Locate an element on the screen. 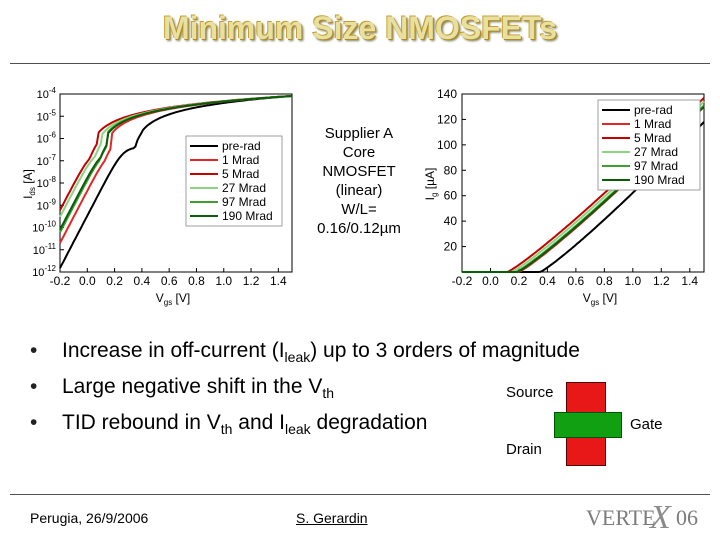 The image size is (720, 540). y-tick-label: 20 is located at coordinates (451, 247).